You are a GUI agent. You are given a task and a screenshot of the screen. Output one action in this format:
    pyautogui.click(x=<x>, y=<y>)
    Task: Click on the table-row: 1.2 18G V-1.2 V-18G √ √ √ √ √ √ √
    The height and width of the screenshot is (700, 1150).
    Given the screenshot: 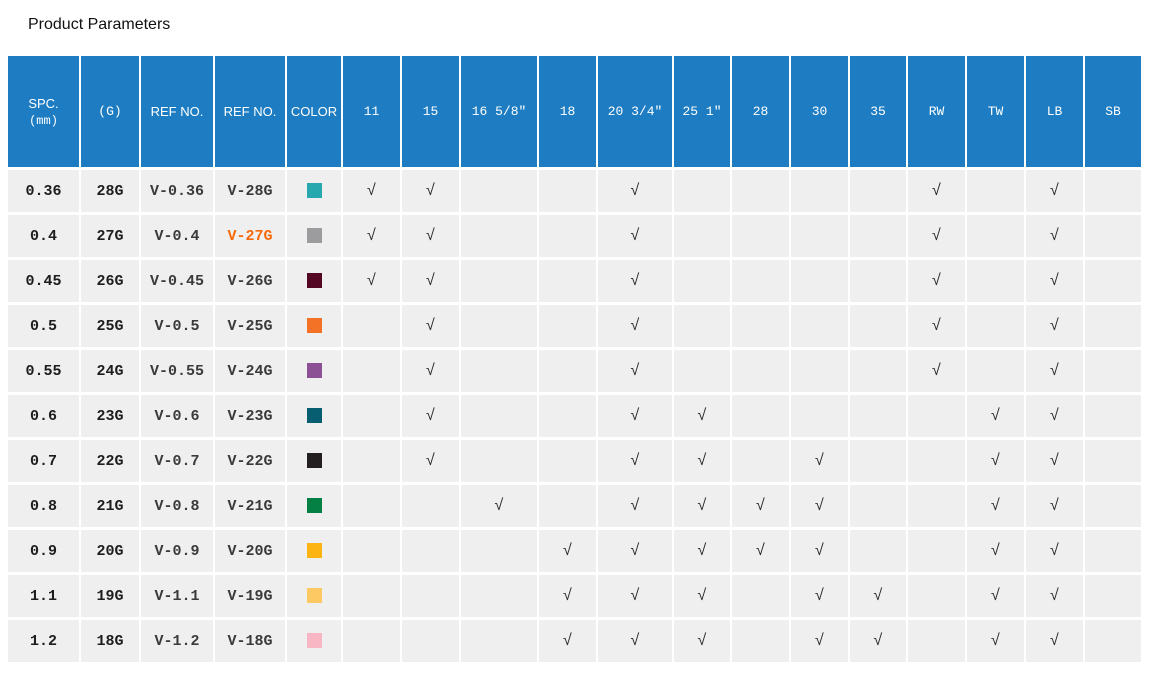 What is the action you would take?
    pyautogui.click(x=574, y=641)
    